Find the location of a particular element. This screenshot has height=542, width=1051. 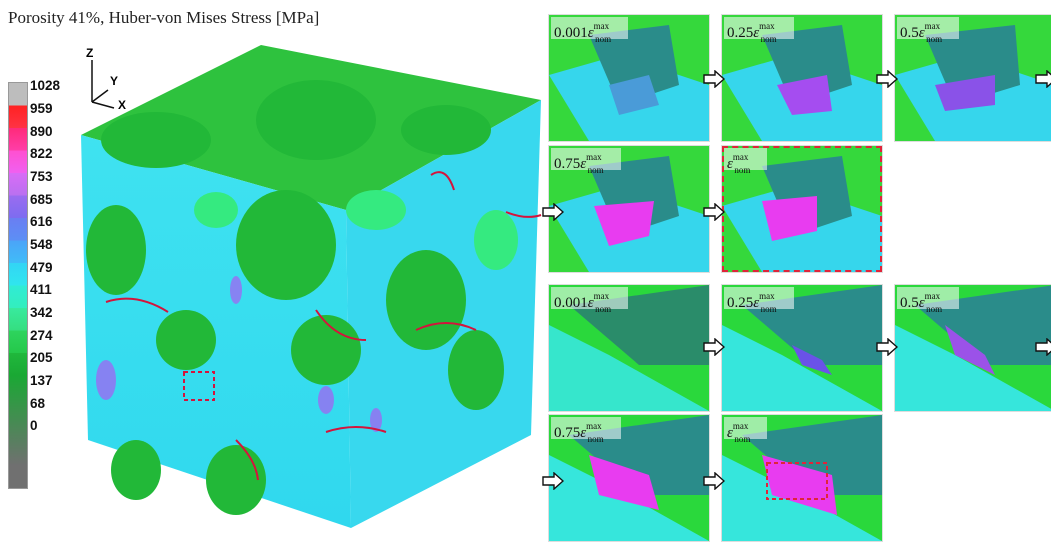

legend-label: 685 is located at coordinates (41, 199).